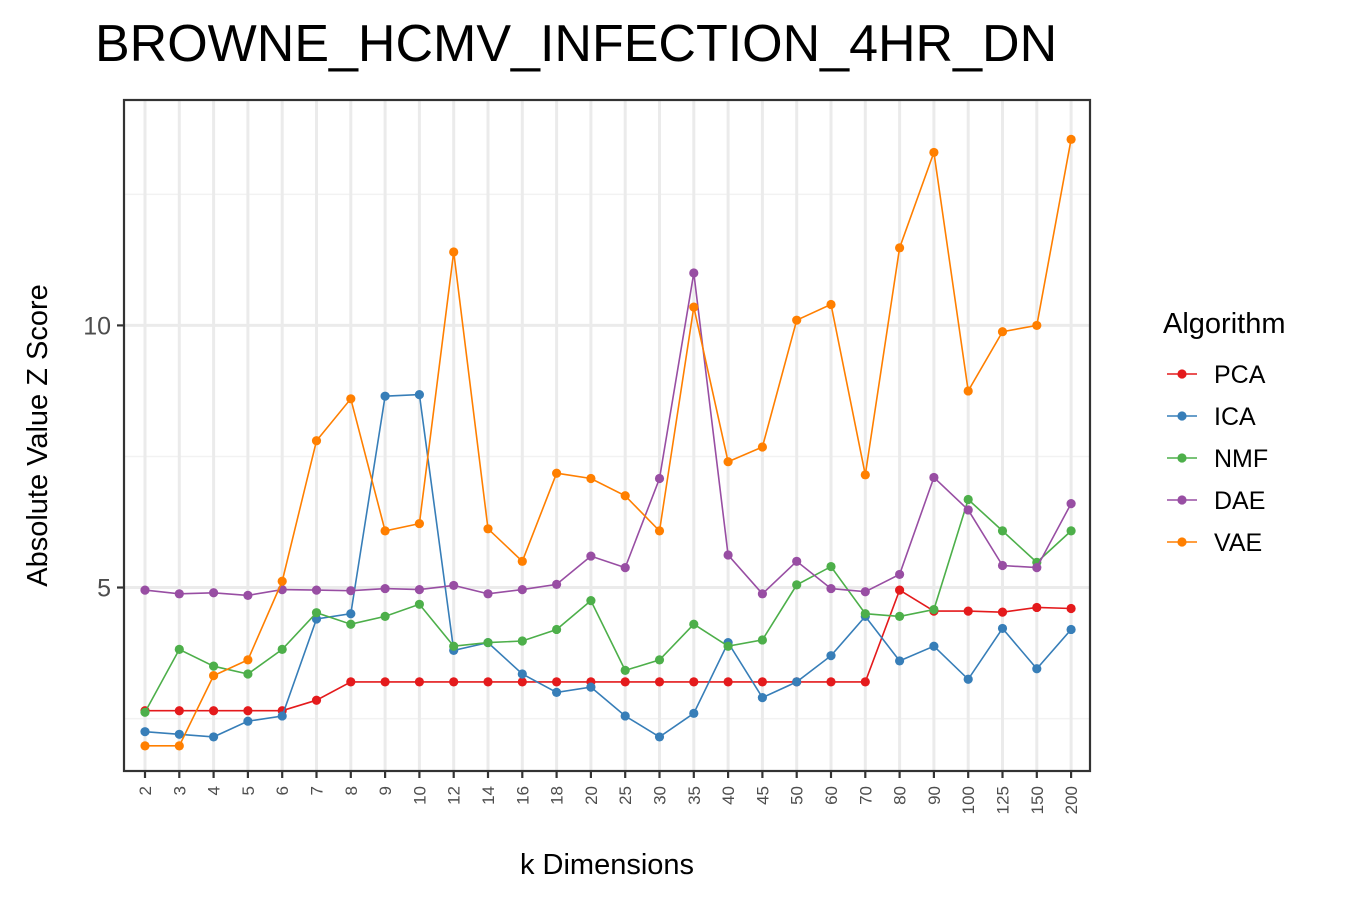 The width and height of the screenshot is (1350, 900). I want to click on x-tick-label: 25, so click(625, 795).